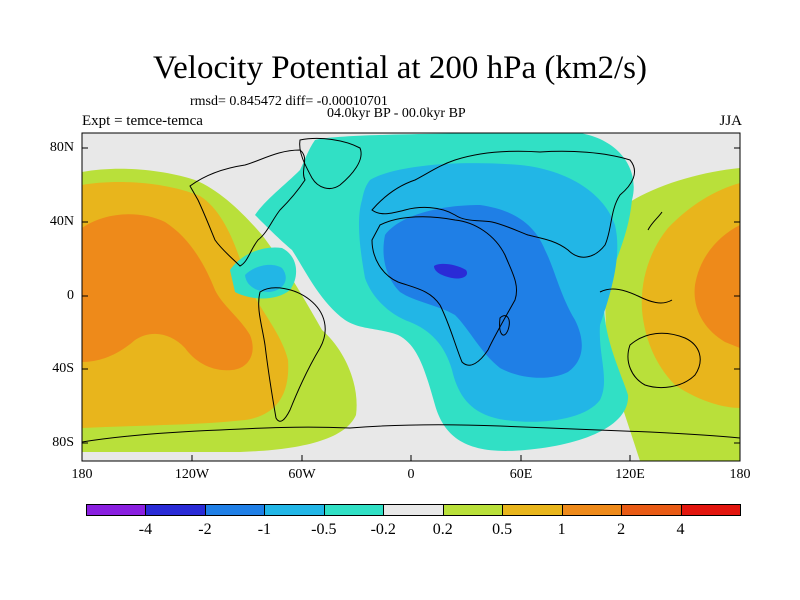 This screenshot has height=600, width=800. What do you see at coordinates (142, 121) in the screenshot?
I see `experiment-label: Expt = temce-temca` at bounding box center [142, 121].